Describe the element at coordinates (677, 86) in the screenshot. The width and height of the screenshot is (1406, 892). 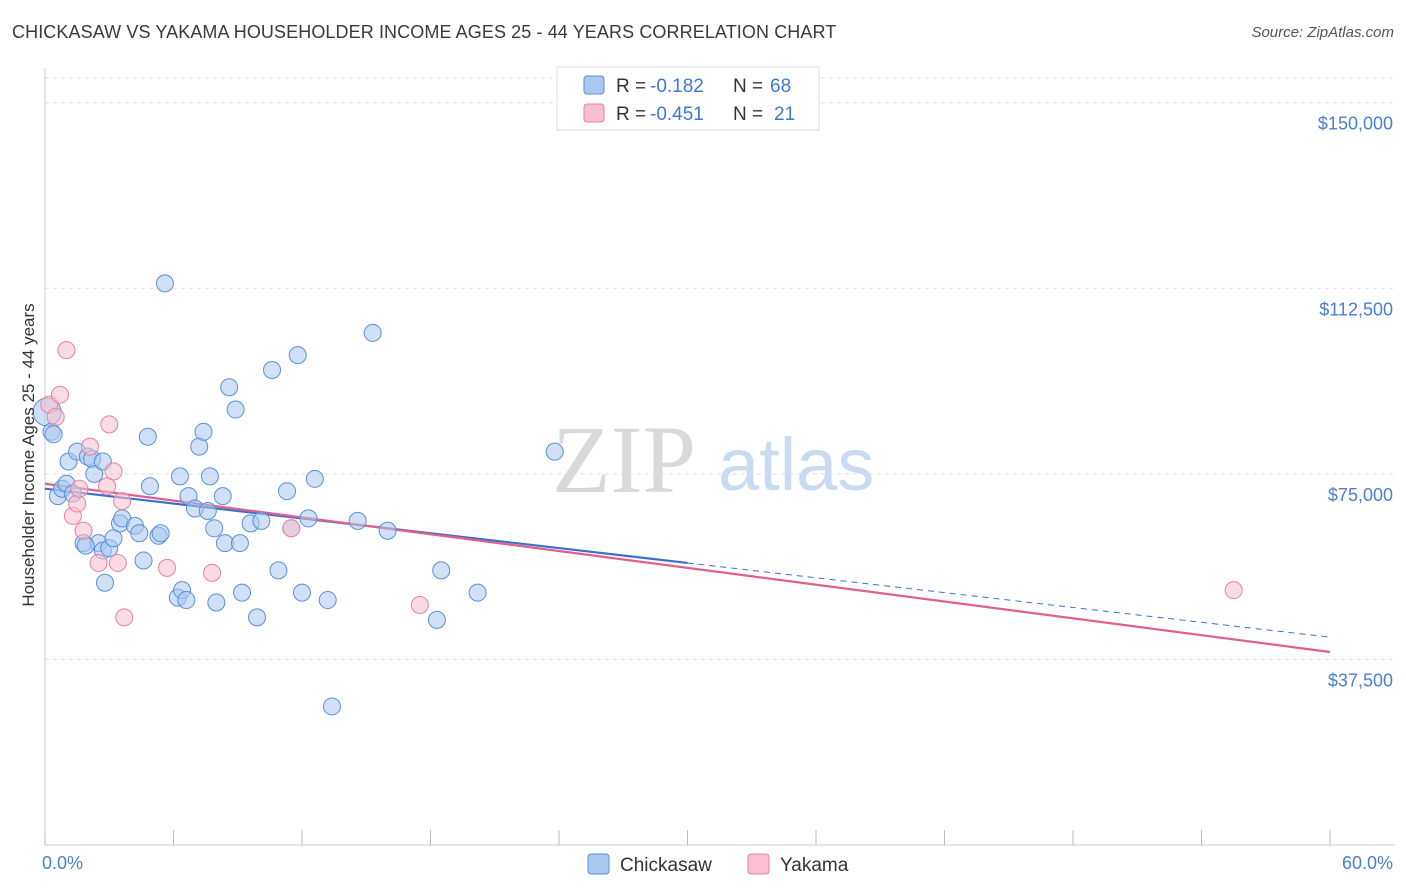
I see `legend-r-chickasaw: -0.182` at that location.